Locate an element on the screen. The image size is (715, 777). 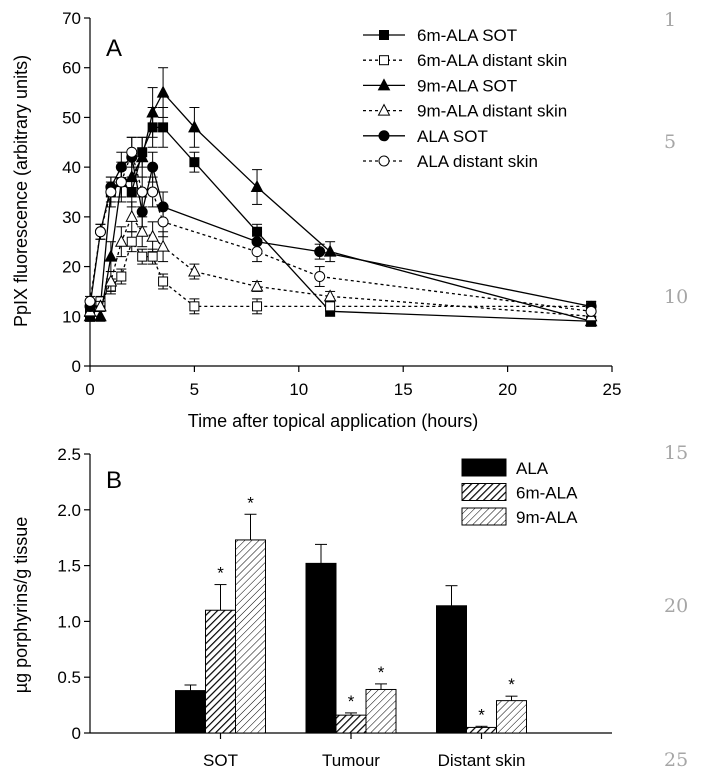
panel-a-x-axis-label: Time after topical application (hours) is located at coordinates (333, 421).